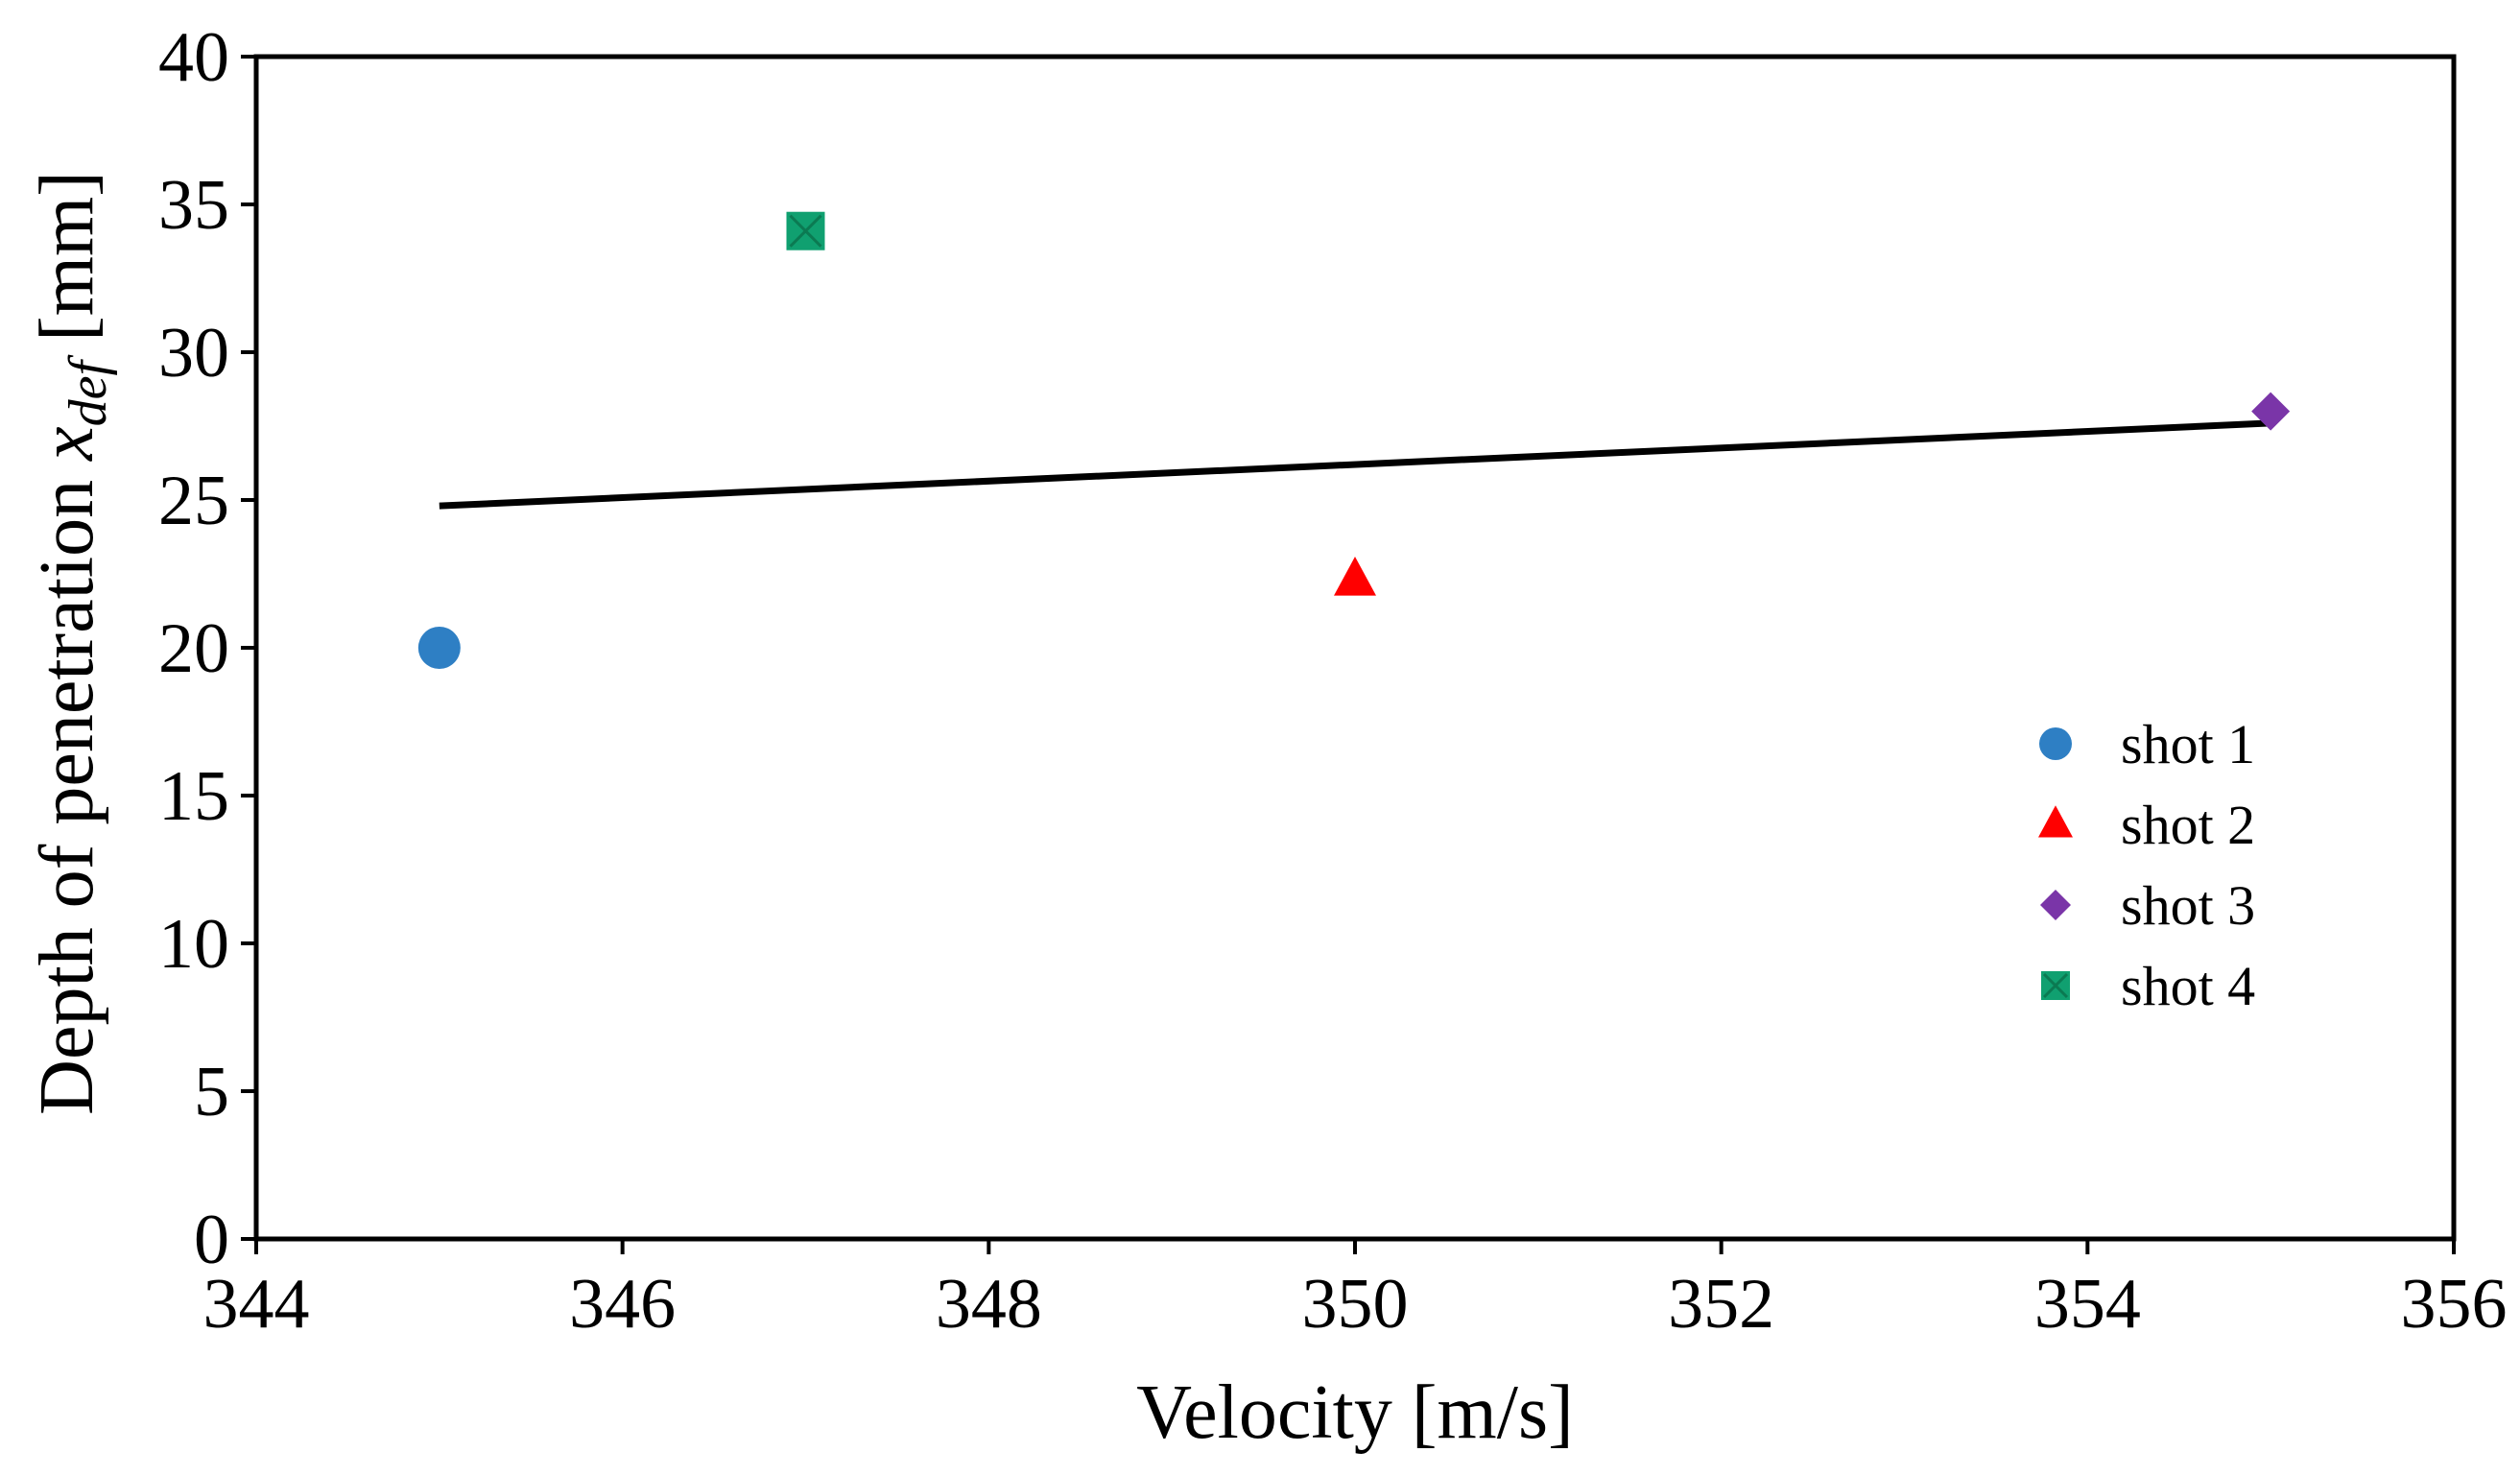 This screenshot has width=2520, height=1476. Describe the element at coordinates (67, 266) in the screenshot. I see `y-axis-title-suffix: [mm]` at that location.